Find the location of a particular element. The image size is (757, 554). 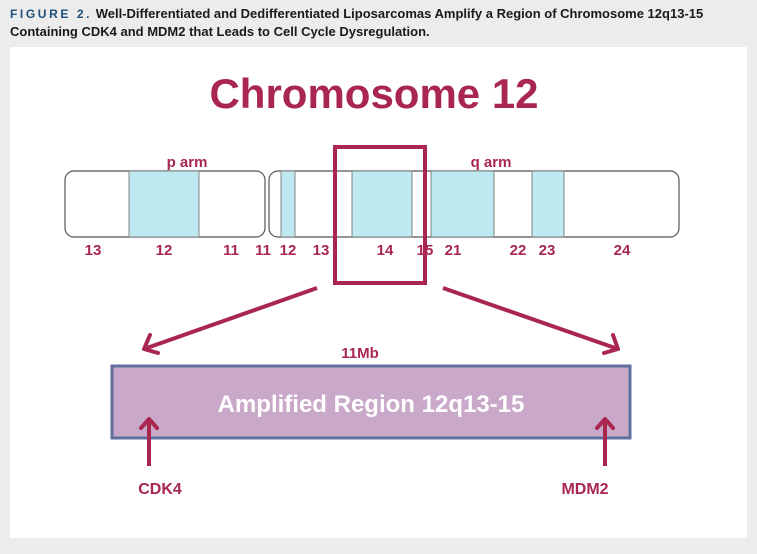

size-label: 11Mb is located at coordinates (360, 353).